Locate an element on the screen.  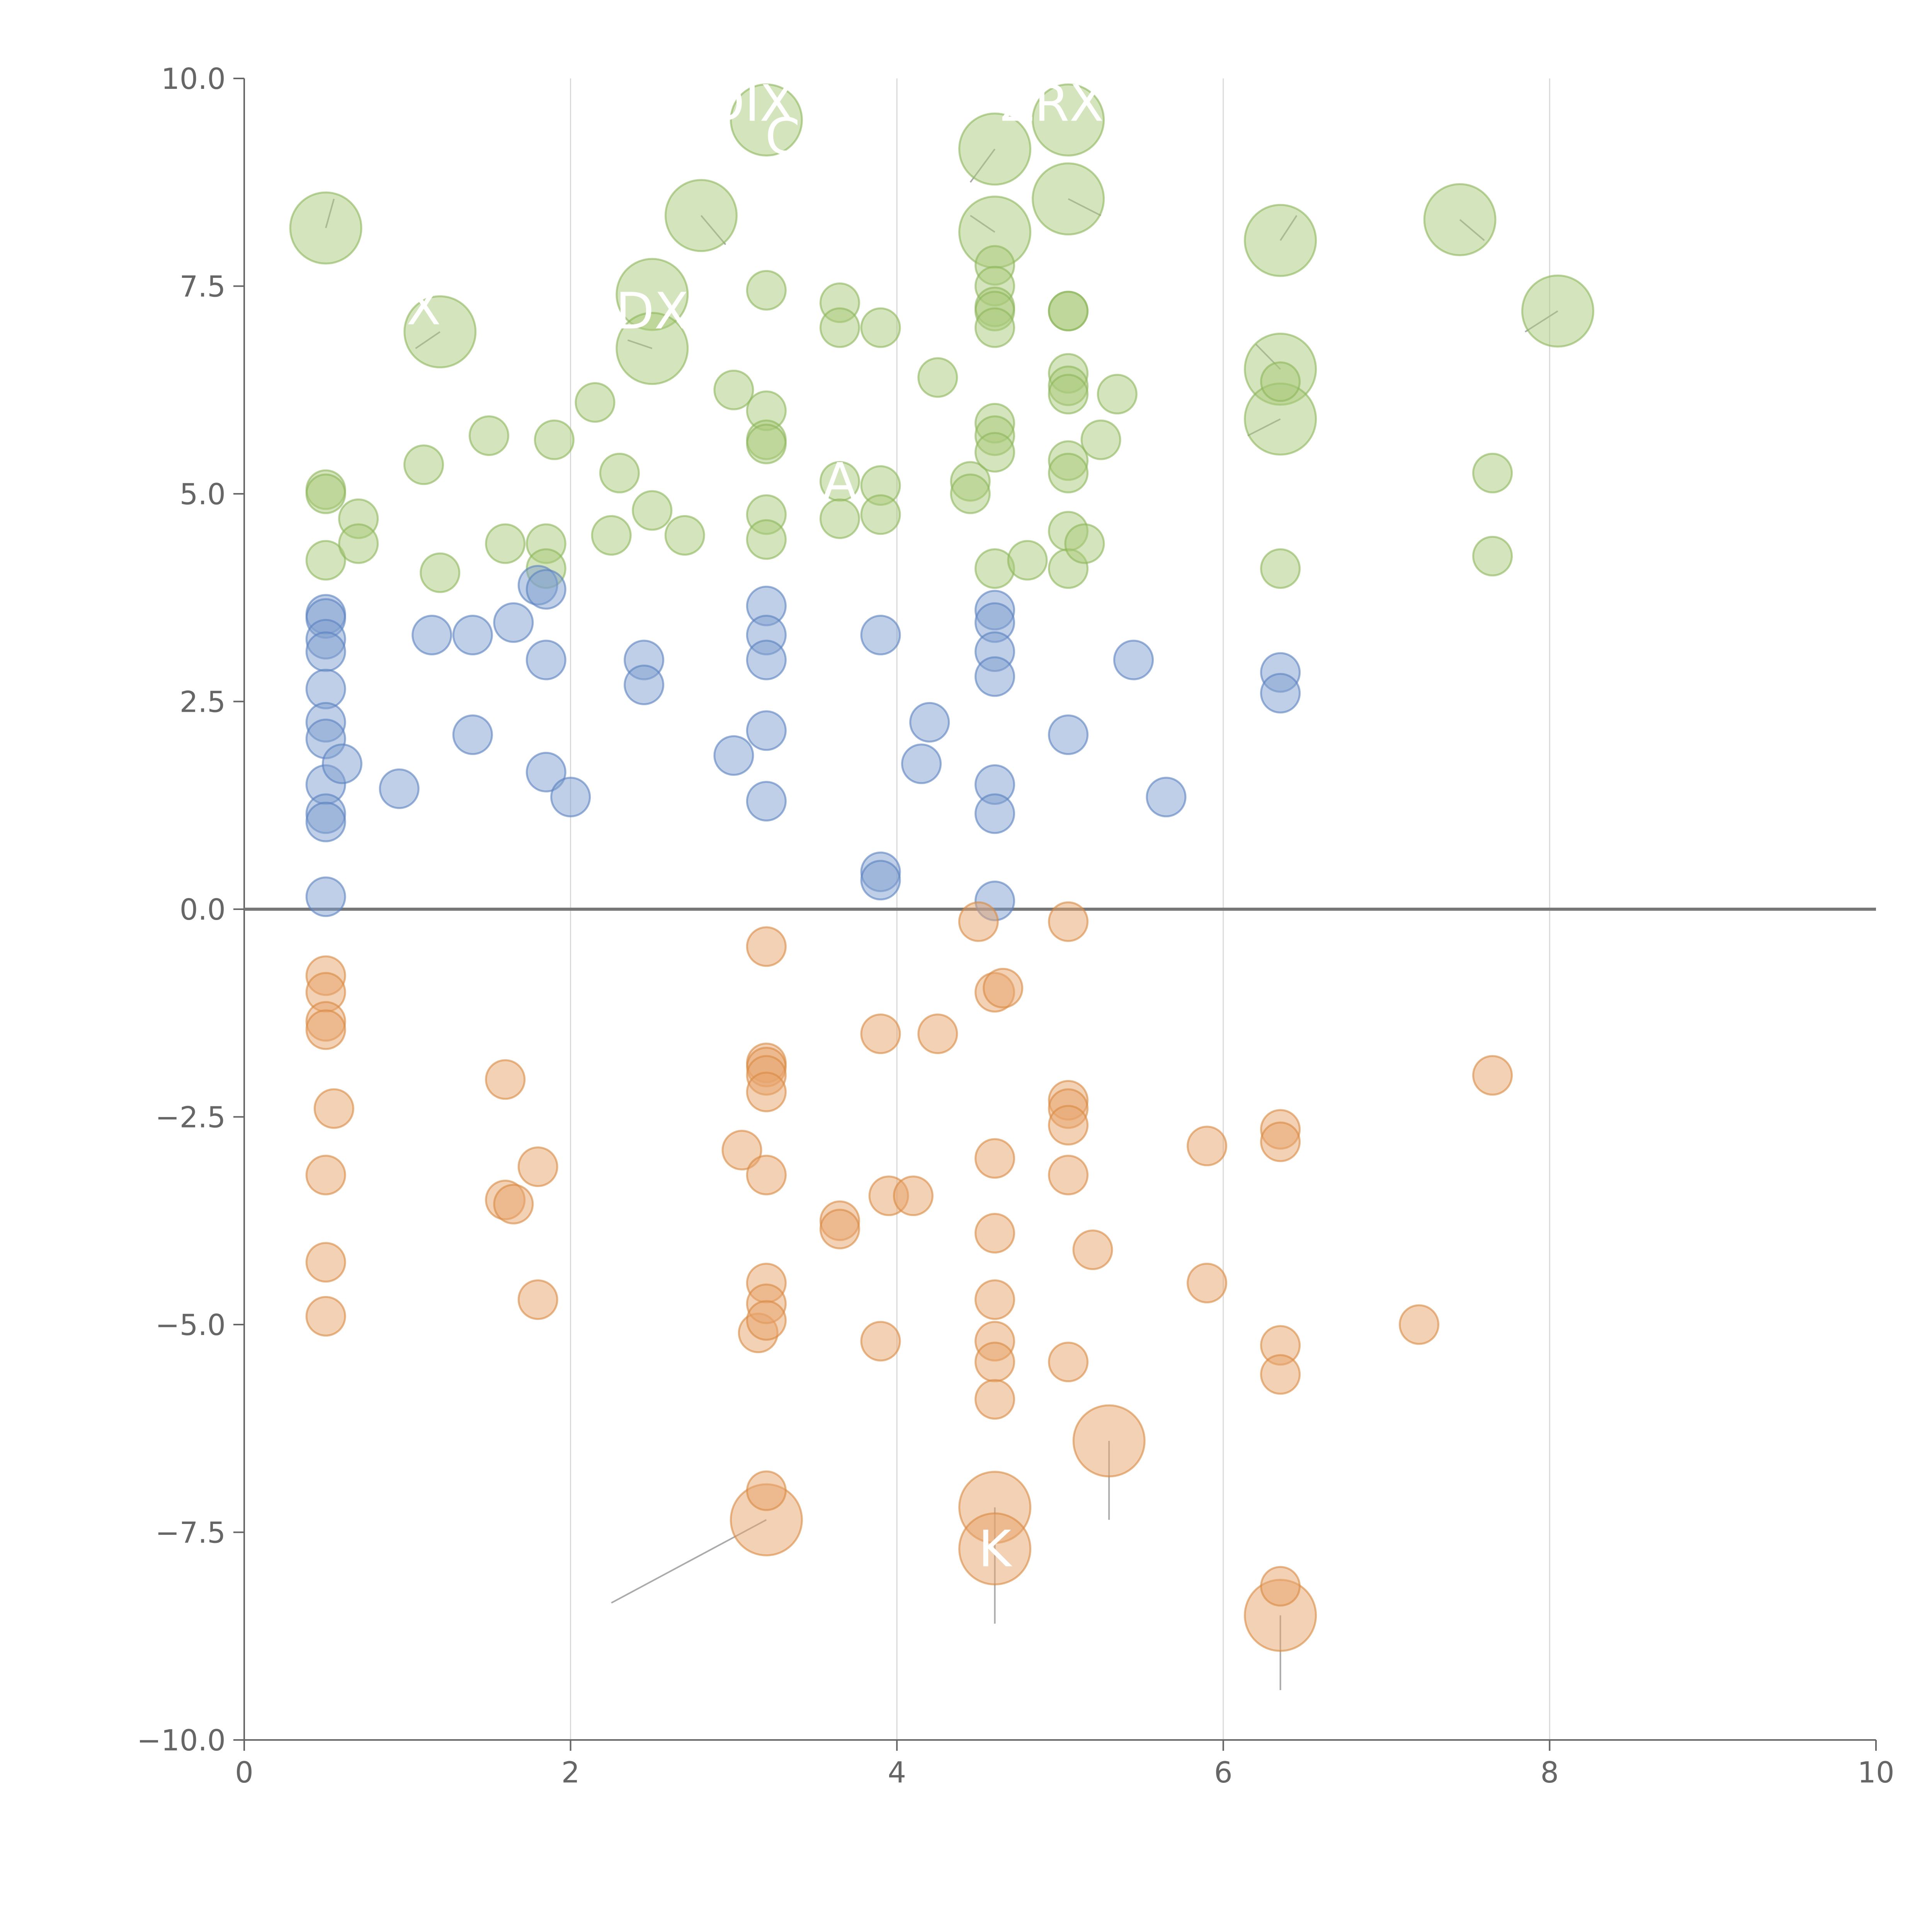
y-tick-label: 10.0 is located at coordinates (193, 79).